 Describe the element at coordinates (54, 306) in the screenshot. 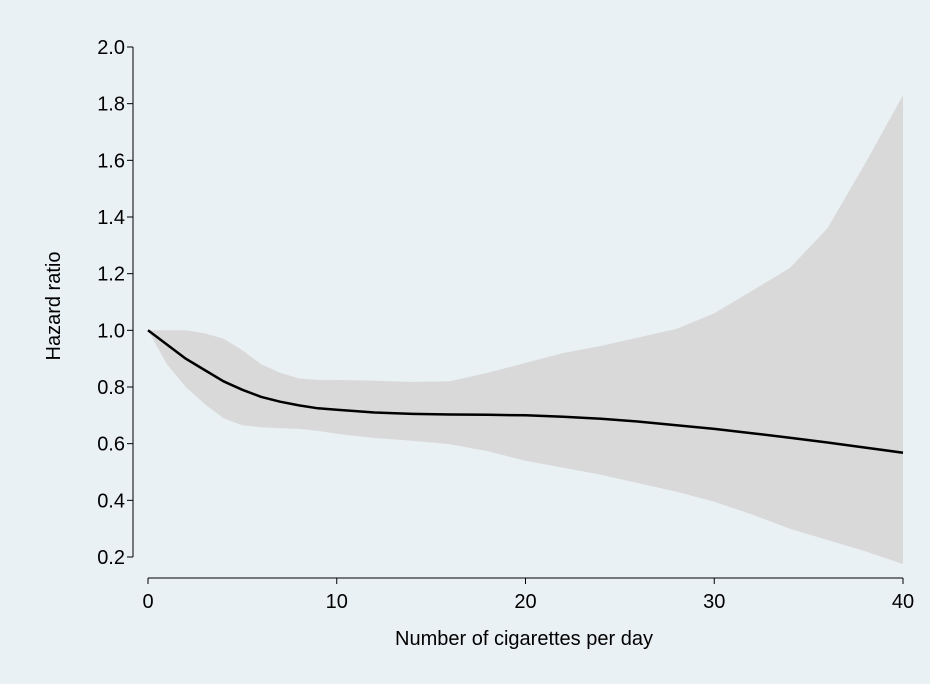

I see `y-axis-label: Hazard ratio` at that location.